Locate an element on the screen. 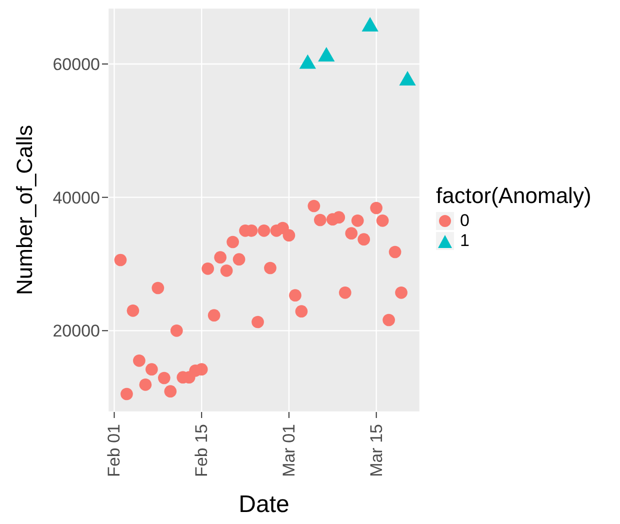  y-tick-label: 40000 is located at coordinates (76, 198).